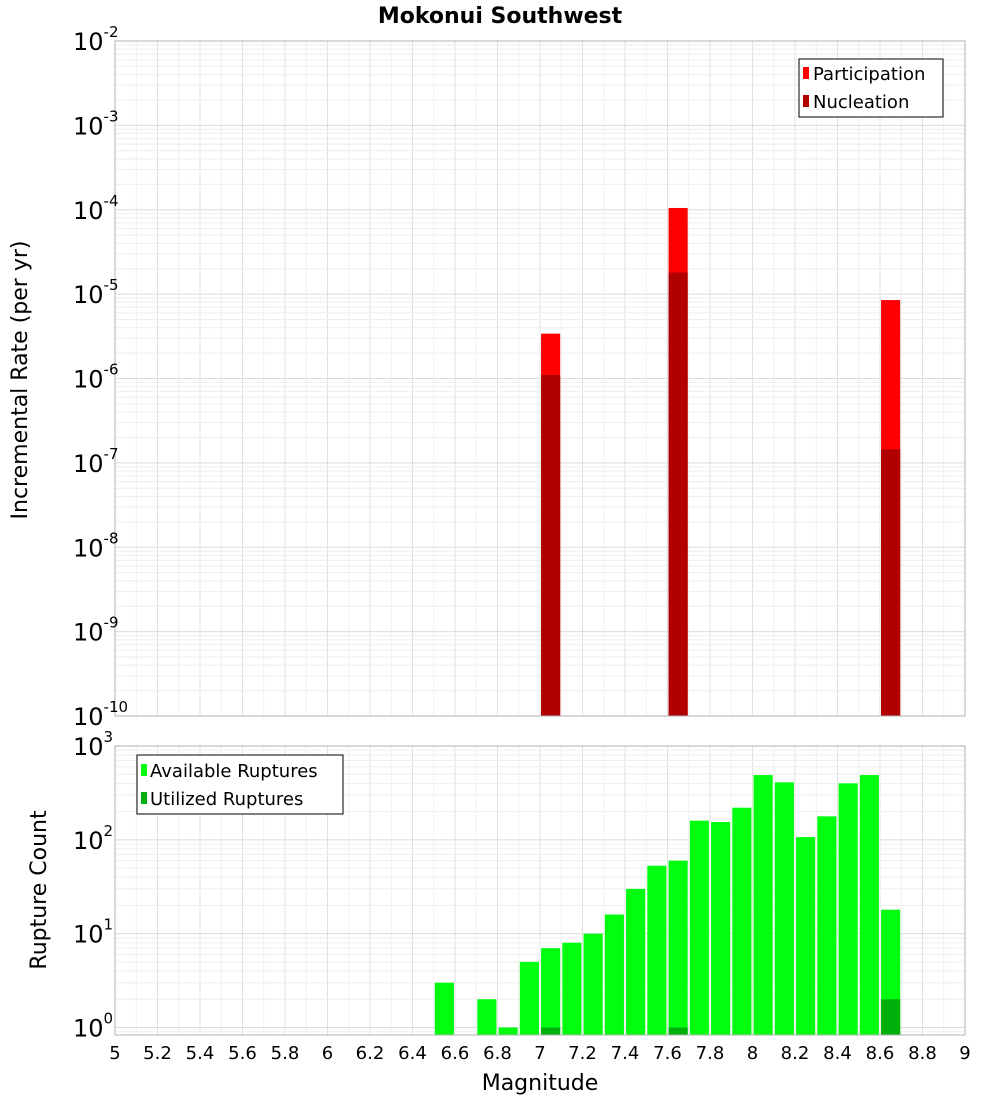 Image resolution: width=1000 pixels, height=1100 pixels. Describe the element at coordinates (96, 208) in the screenshot. I see `rate-y-tick-label: 10⁻⁴` at that location.